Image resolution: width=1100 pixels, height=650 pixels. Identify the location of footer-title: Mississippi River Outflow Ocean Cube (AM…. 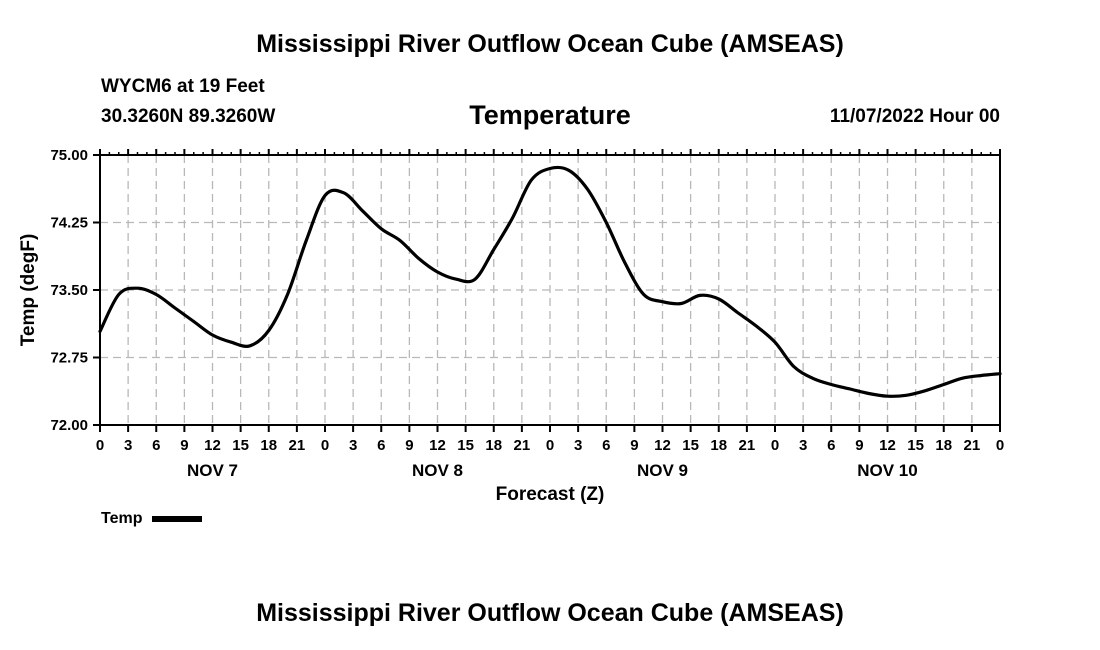
(550, 613).